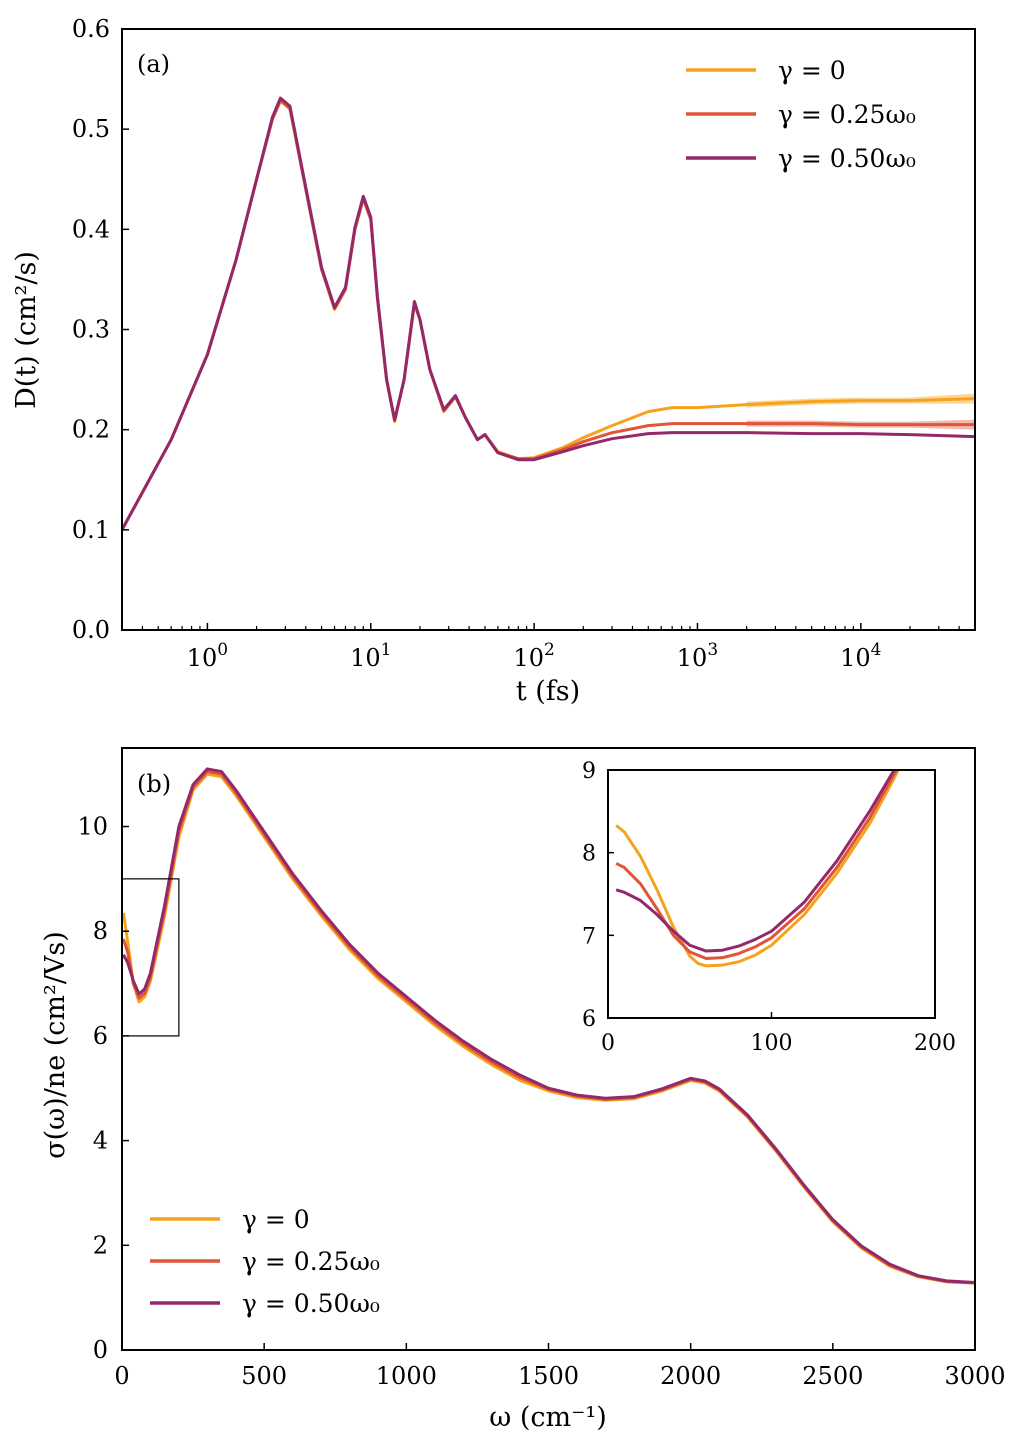  Describe the element at coordinates (548, 691) in the screenshot. I see `x-axis-label-a: t (fs)` at that location.